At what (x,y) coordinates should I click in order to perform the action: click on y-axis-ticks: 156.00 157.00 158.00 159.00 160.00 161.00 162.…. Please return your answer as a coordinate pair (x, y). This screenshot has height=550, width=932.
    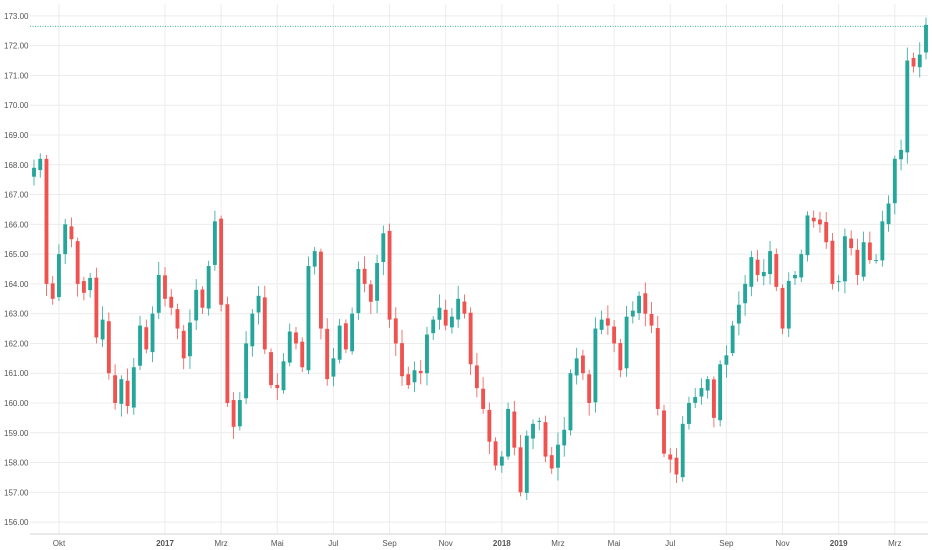
    Looking at the image, I should click on (16, 269).